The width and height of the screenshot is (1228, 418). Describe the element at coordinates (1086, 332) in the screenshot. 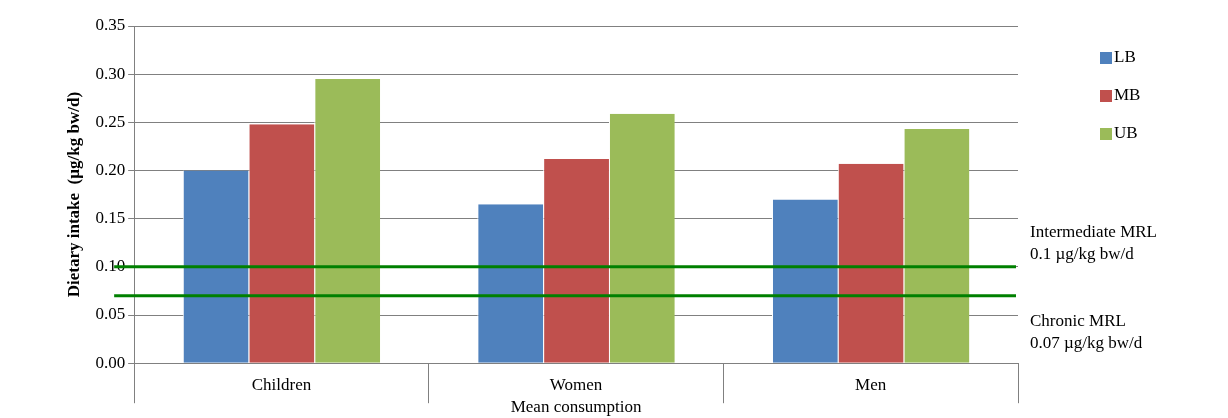

I see `ref-line-label: Chronic MRL 0.07 µg/kg bw/d` at that location.